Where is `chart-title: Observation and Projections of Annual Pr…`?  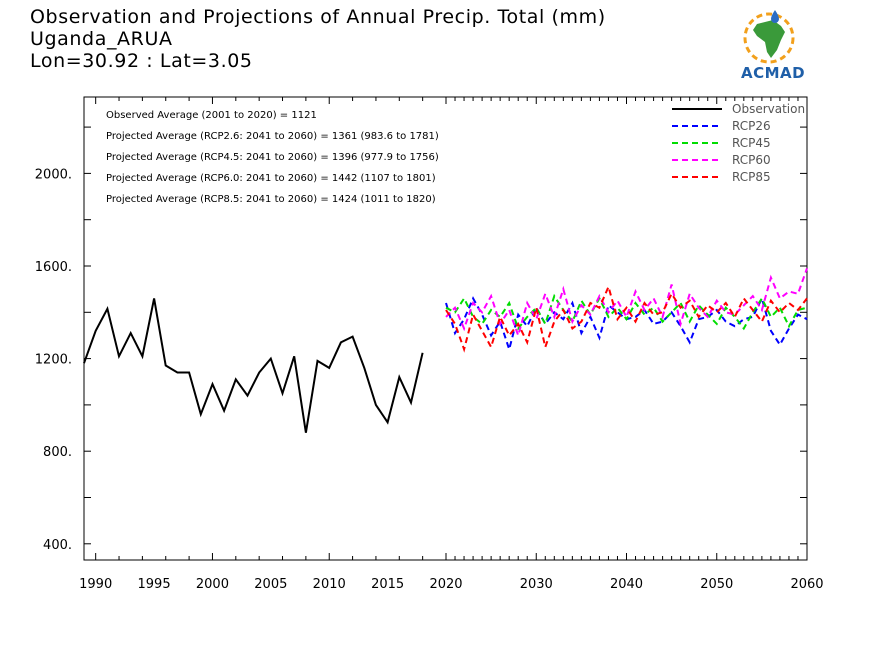 chart-title: Observation and Projections of Annual Pr… is located at coordinates (318, 17).